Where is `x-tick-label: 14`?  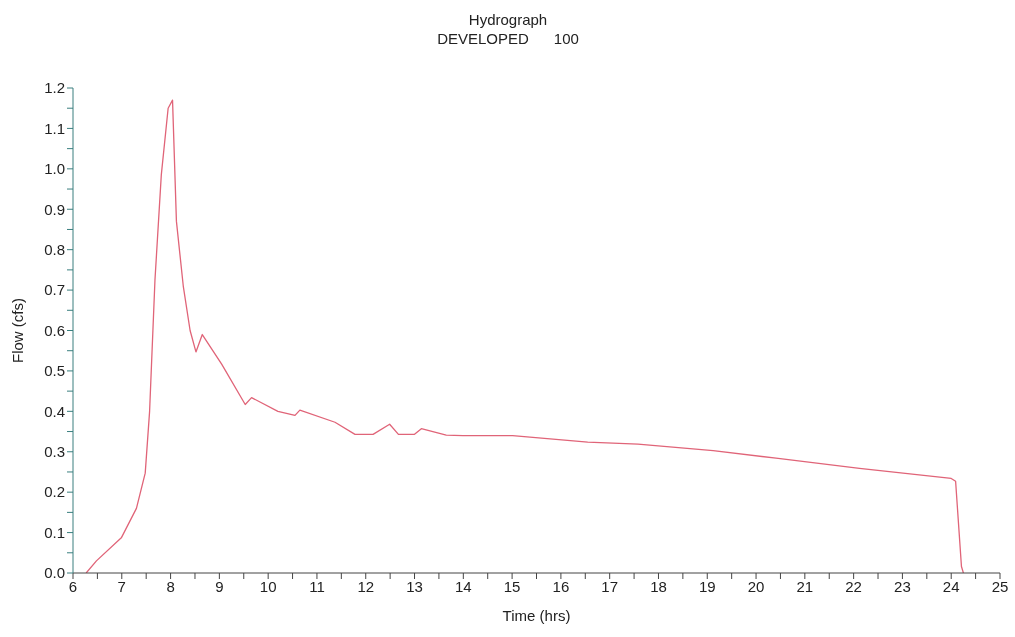
x-tick-label: 14 is located at coordinates (463, 586).